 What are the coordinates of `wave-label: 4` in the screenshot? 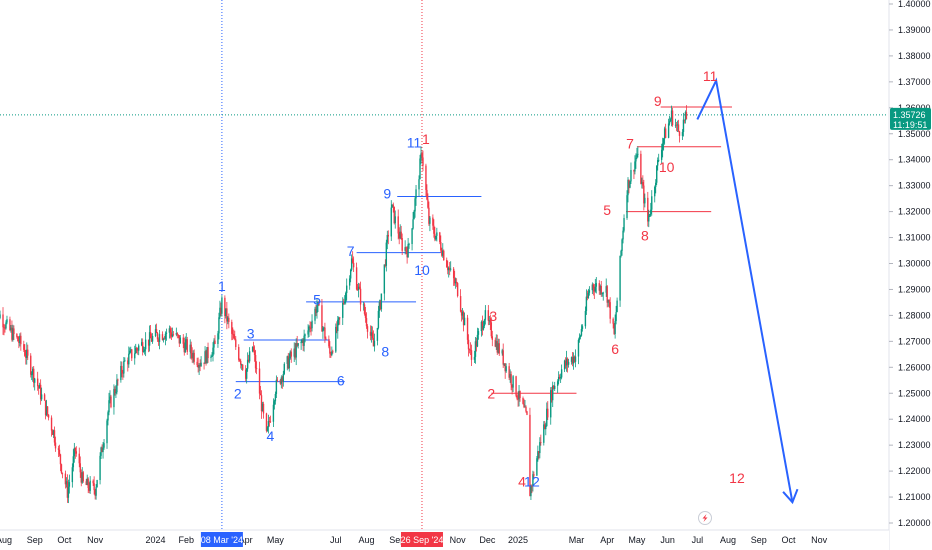 It's located at (271, 436).